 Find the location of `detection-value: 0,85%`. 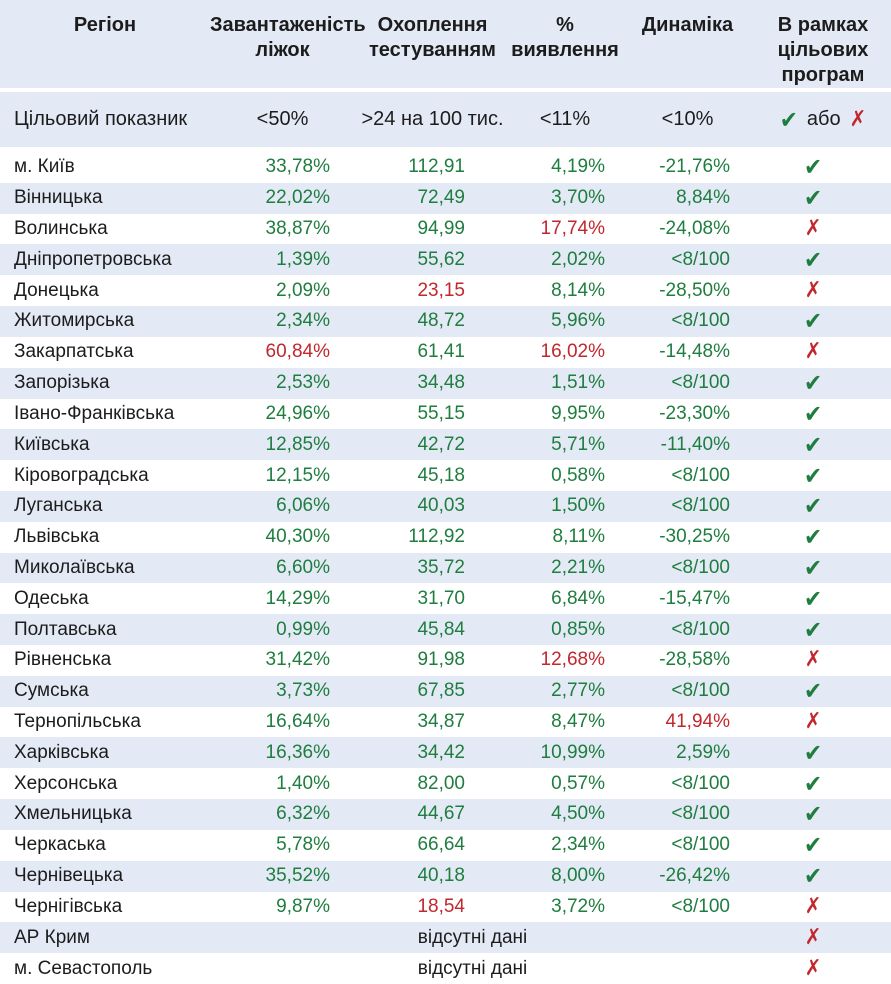

detection-value: 0,85% is located at coordinates (578, 629).